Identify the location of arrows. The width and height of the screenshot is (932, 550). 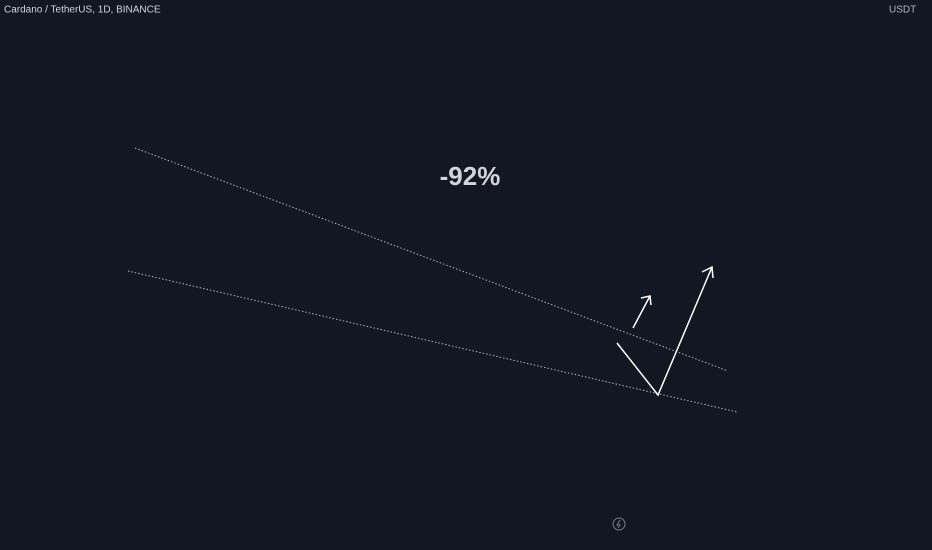
(665, 331).